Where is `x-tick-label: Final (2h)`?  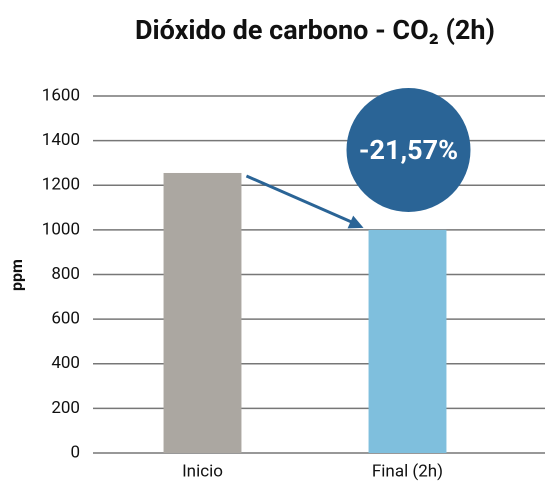 x-tick-label: Final (2h) is located at coordinates (407, 471).